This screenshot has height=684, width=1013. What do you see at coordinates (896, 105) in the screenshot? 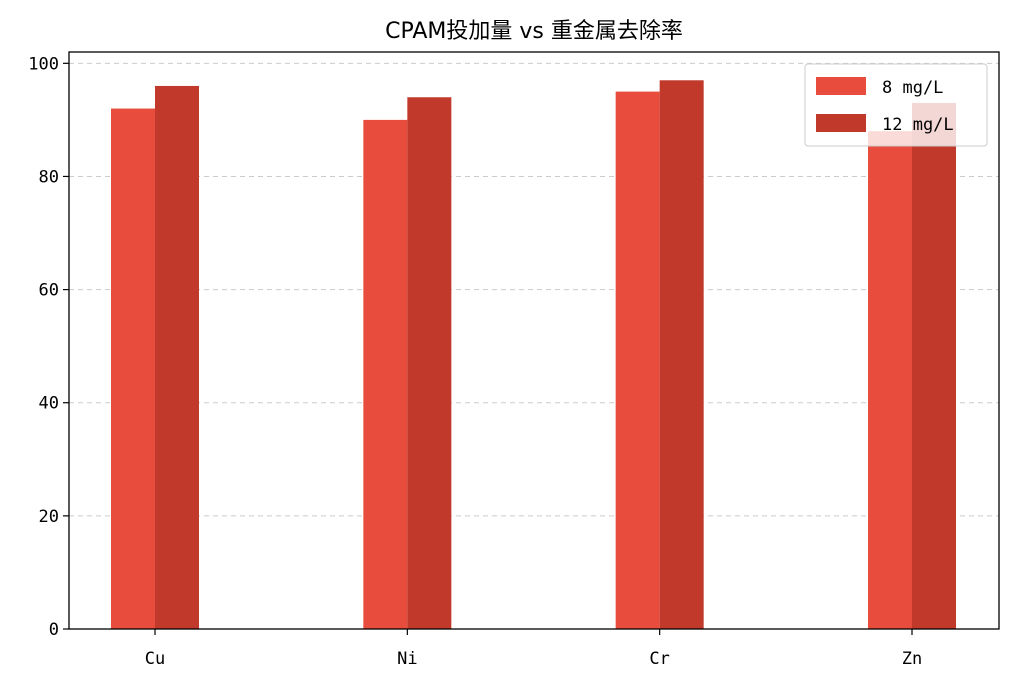
I see `legend: 8 mg/L 12 mg/L` at bounding box center [896, 105].